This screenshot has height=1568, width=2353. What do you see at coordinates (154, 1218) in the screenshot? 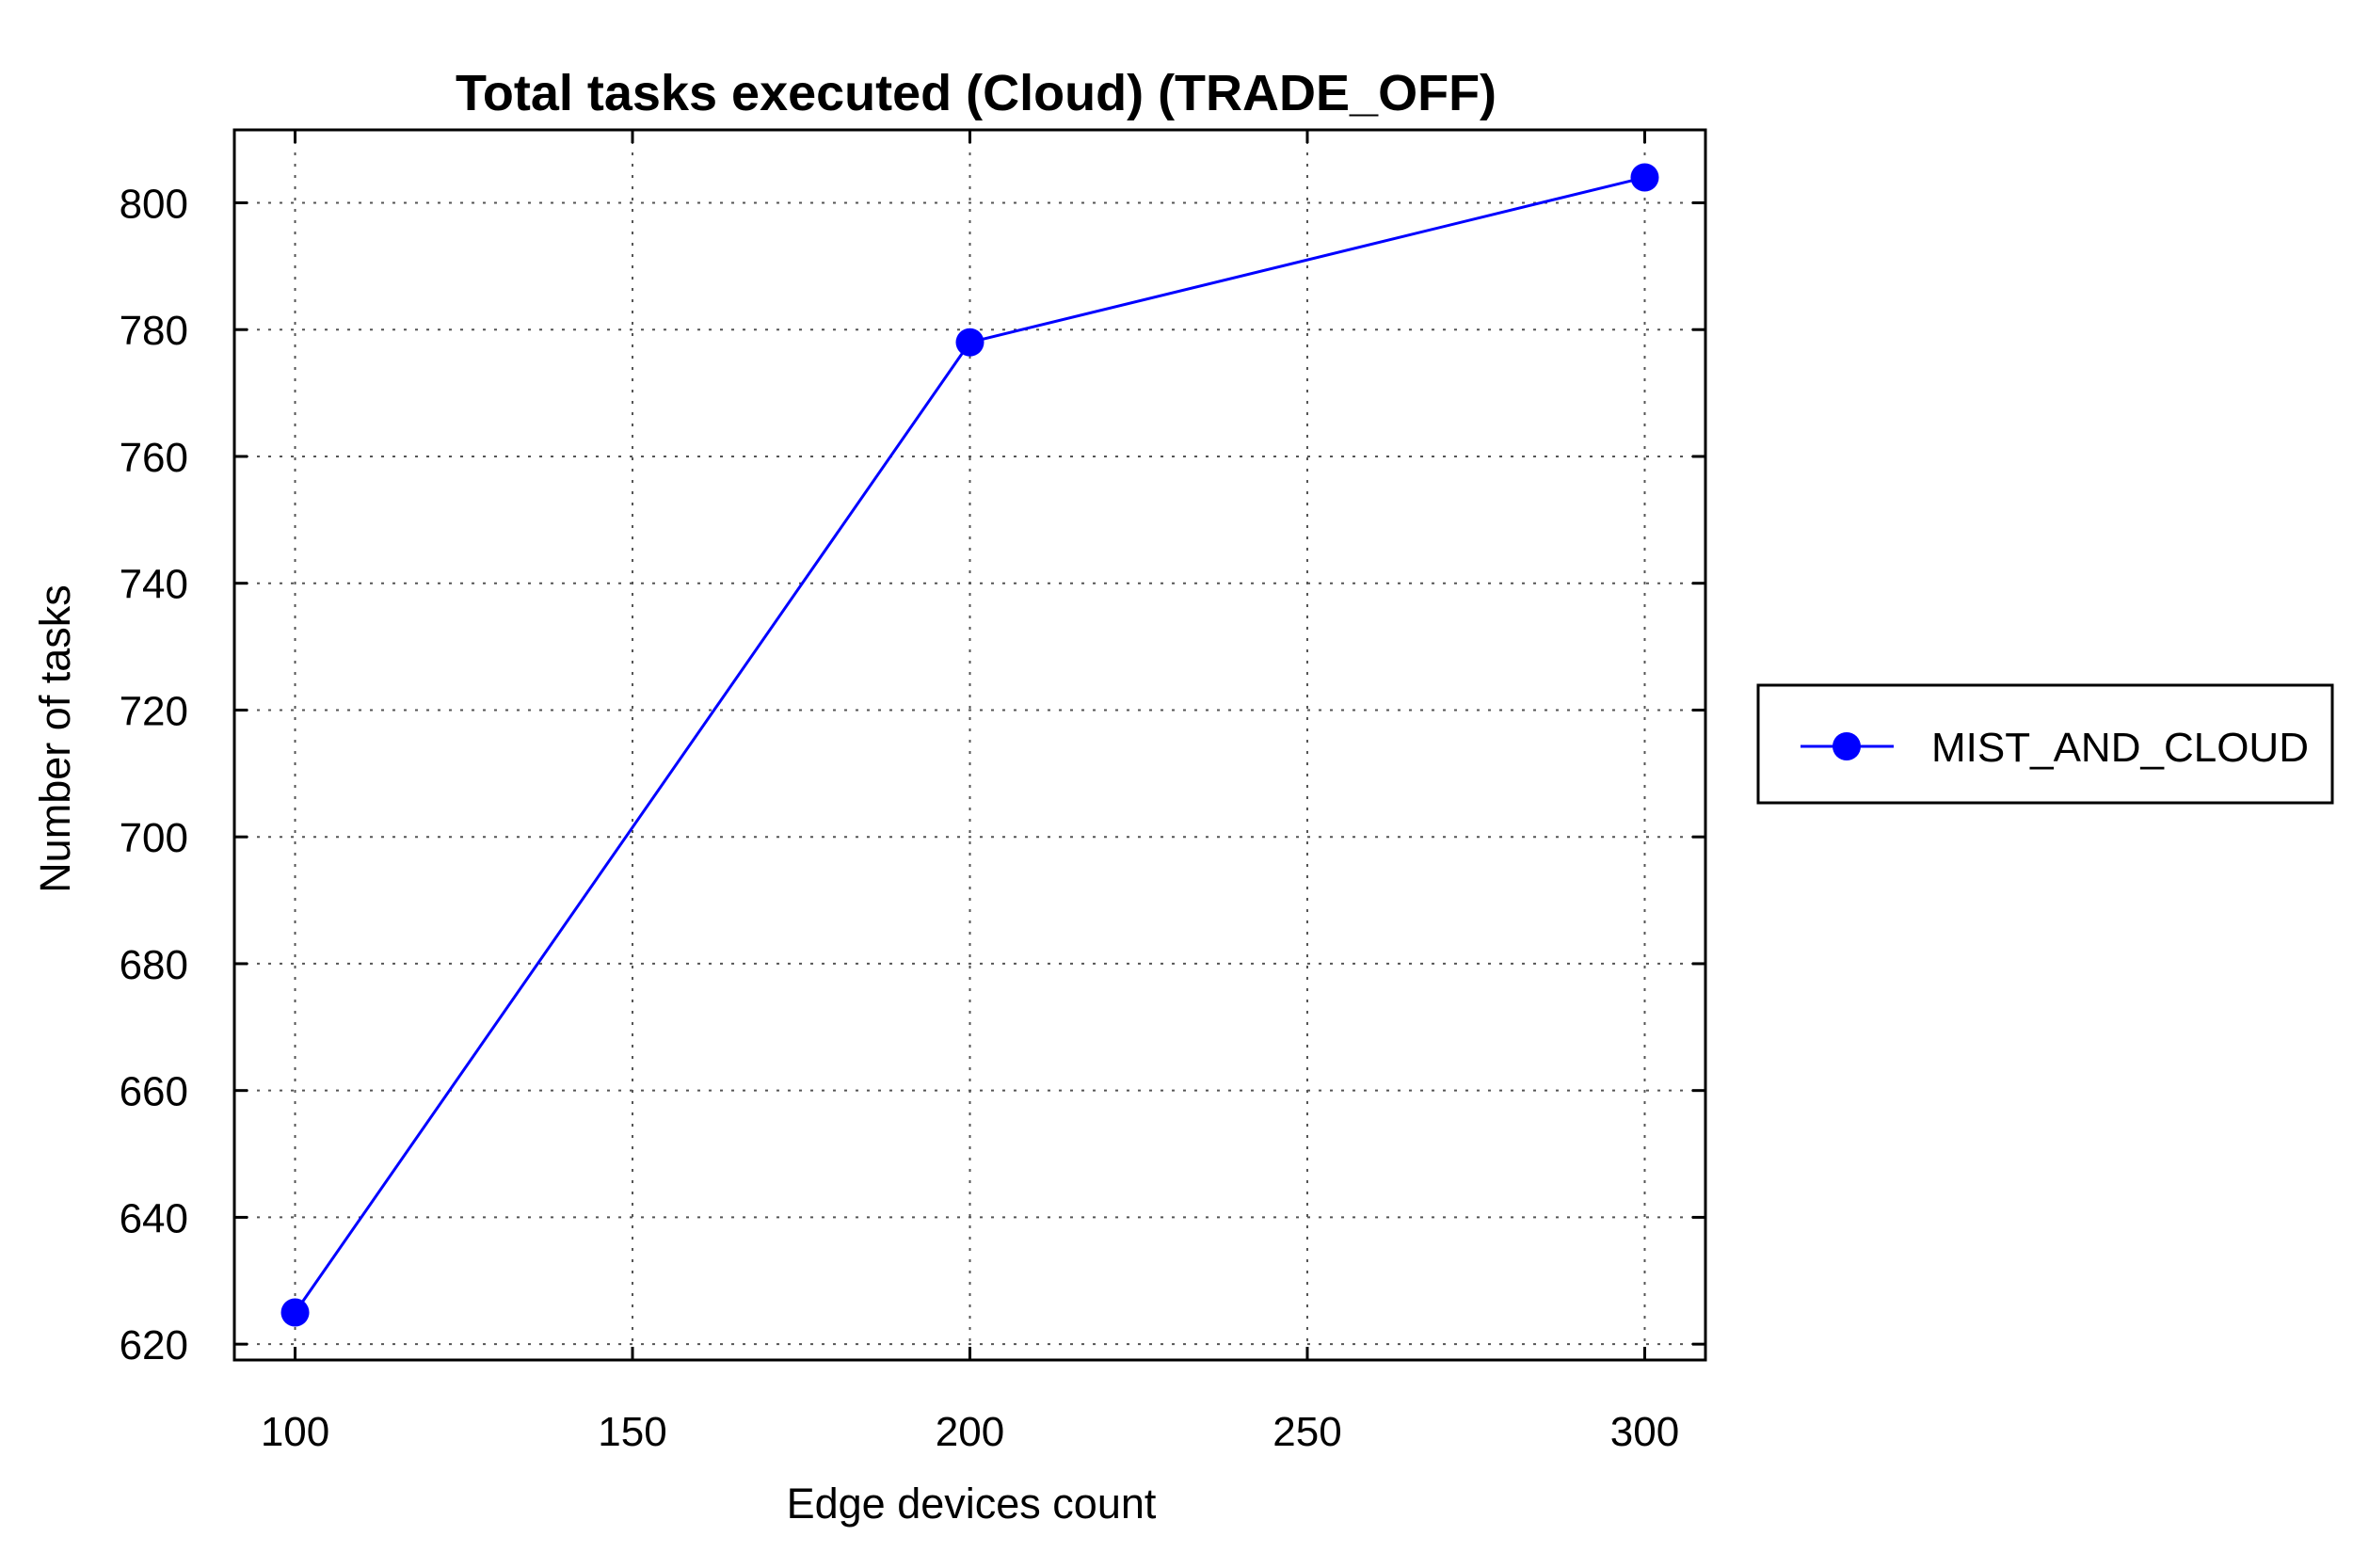
I see `y-tick-label: 640` at bounding box center [154, 1218].